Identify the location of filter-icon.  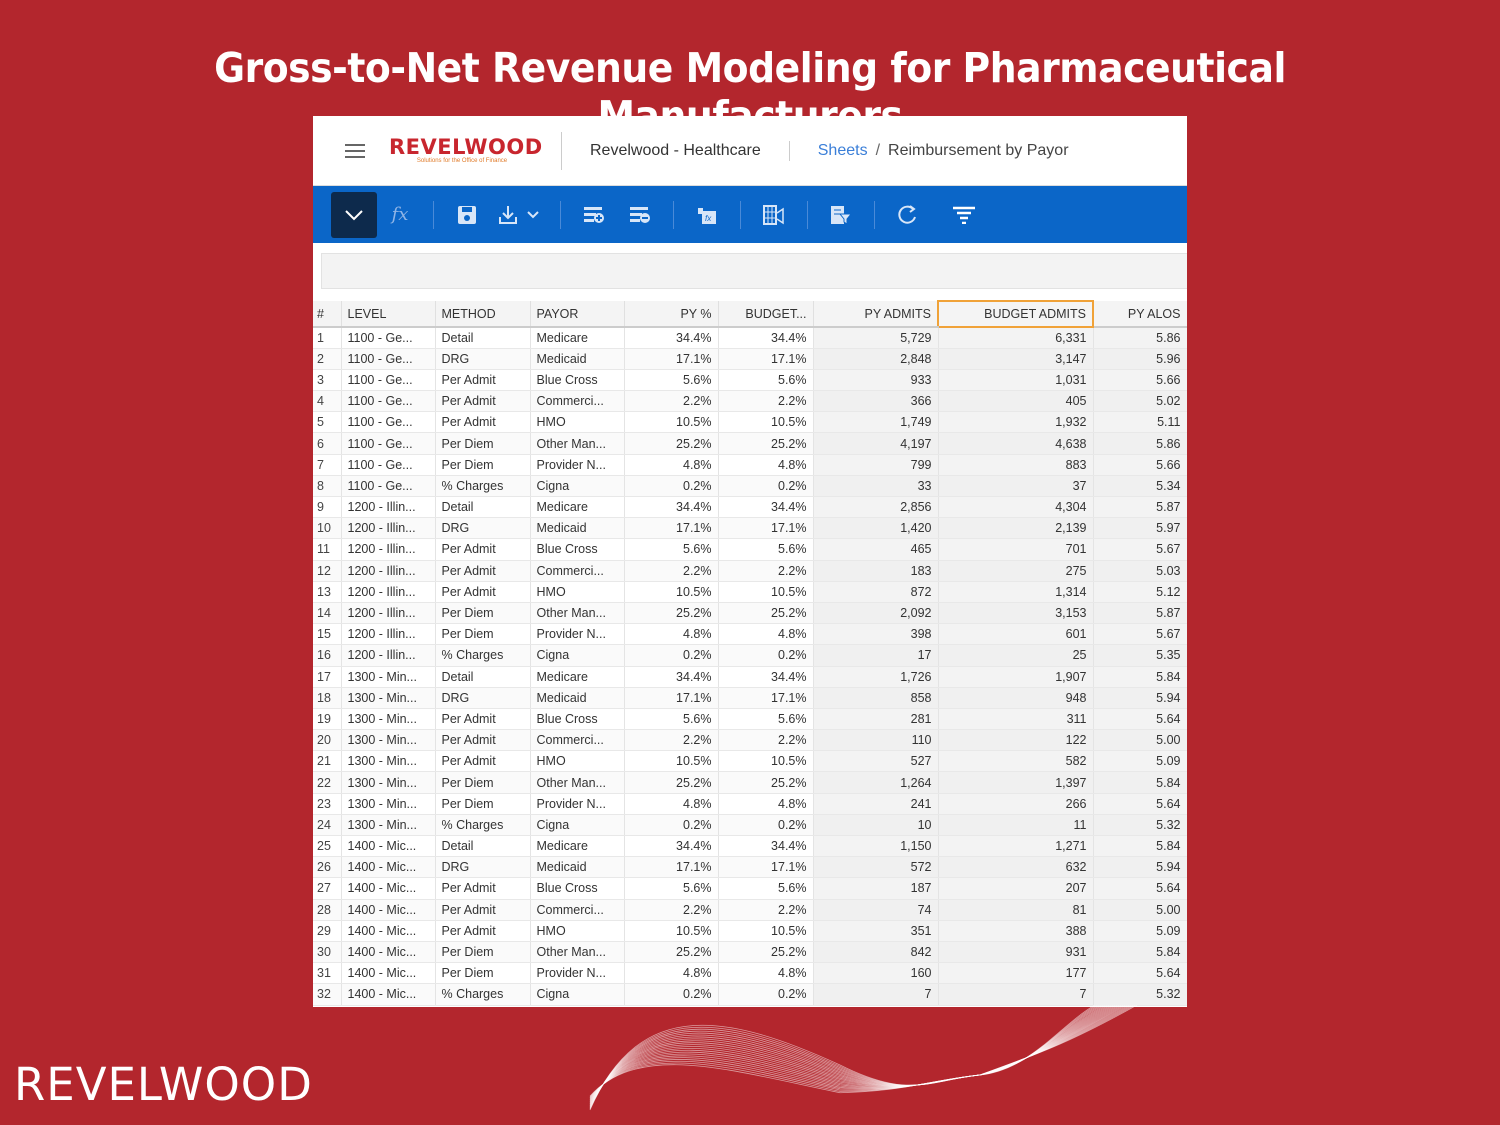
(964, 215).